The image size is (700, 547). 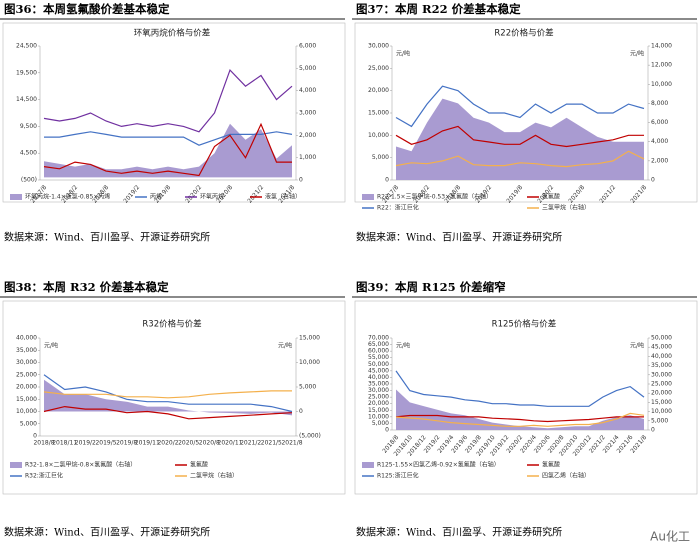 What do you see at coordinates (64, 443) in the screenshot?
I see `x-tick-label: 2018/11` at bounding box center [64, 443].